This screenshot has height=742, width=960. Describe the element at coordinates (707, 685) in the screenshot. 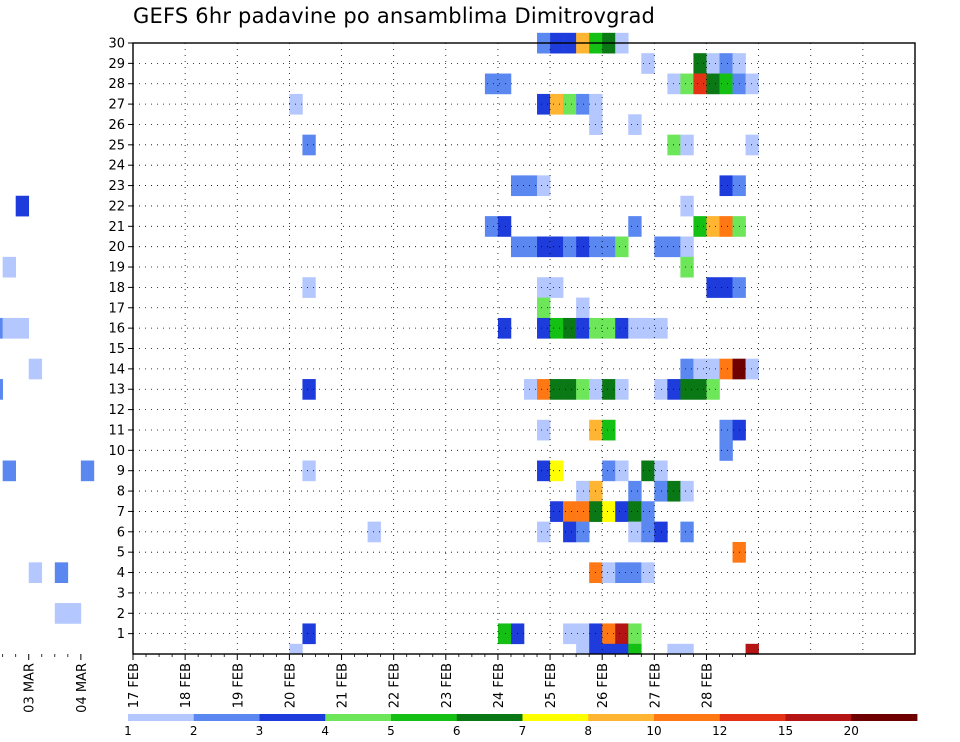

I see `x-tick-label: 28 FEB` at that location.